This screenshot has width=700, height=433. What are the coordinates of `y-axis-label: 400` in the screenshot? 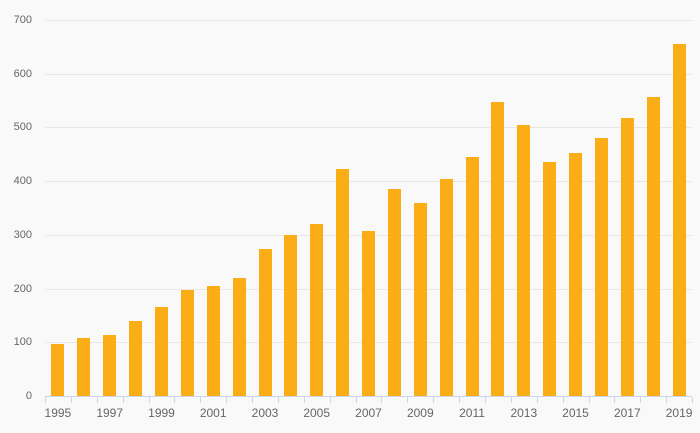 It's located at (22, 181).